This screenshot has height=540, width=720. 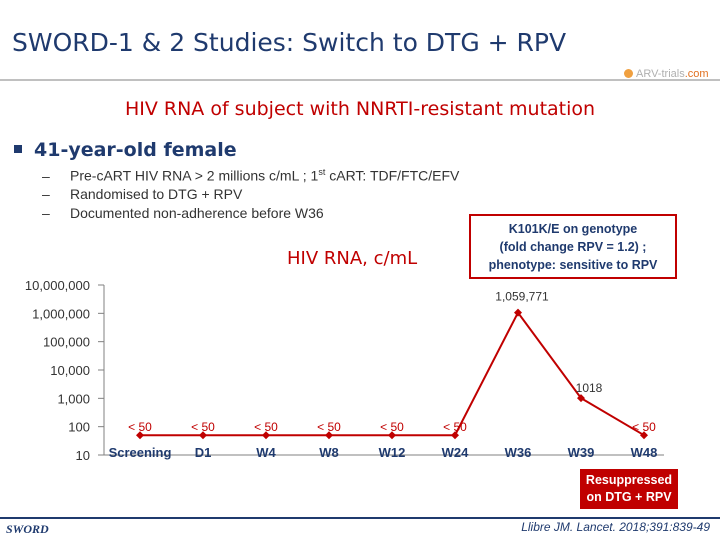 What do you see at coordinates (696, 74) in the screenshot?
I see `logo-text-accent: .com` at bounding box center [696, 74].